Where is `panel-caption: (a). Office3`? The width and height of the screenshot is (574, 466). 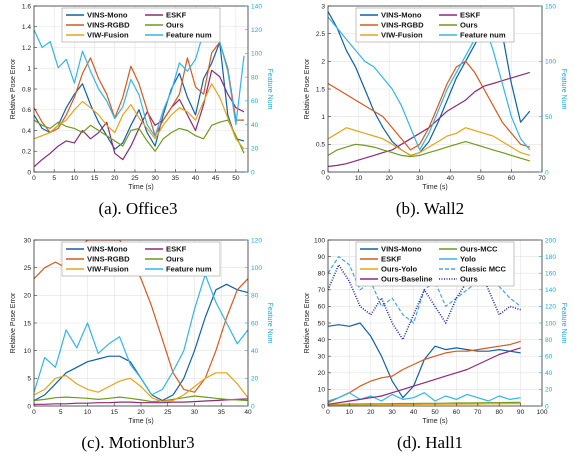 panel-caption: (a). Office3 is located at coordinates (138, 208).